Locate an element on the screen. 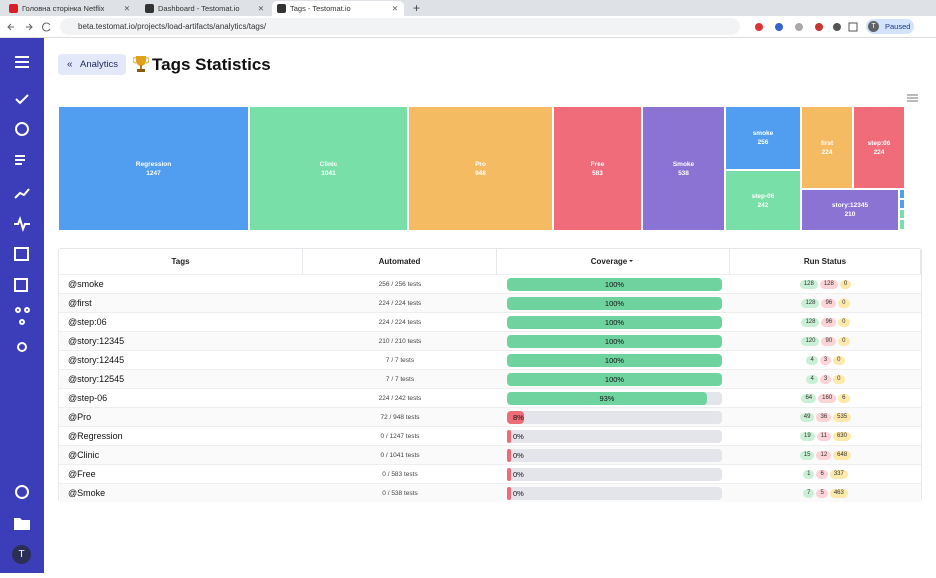  sort-icon is located at coordinates (631, 261).